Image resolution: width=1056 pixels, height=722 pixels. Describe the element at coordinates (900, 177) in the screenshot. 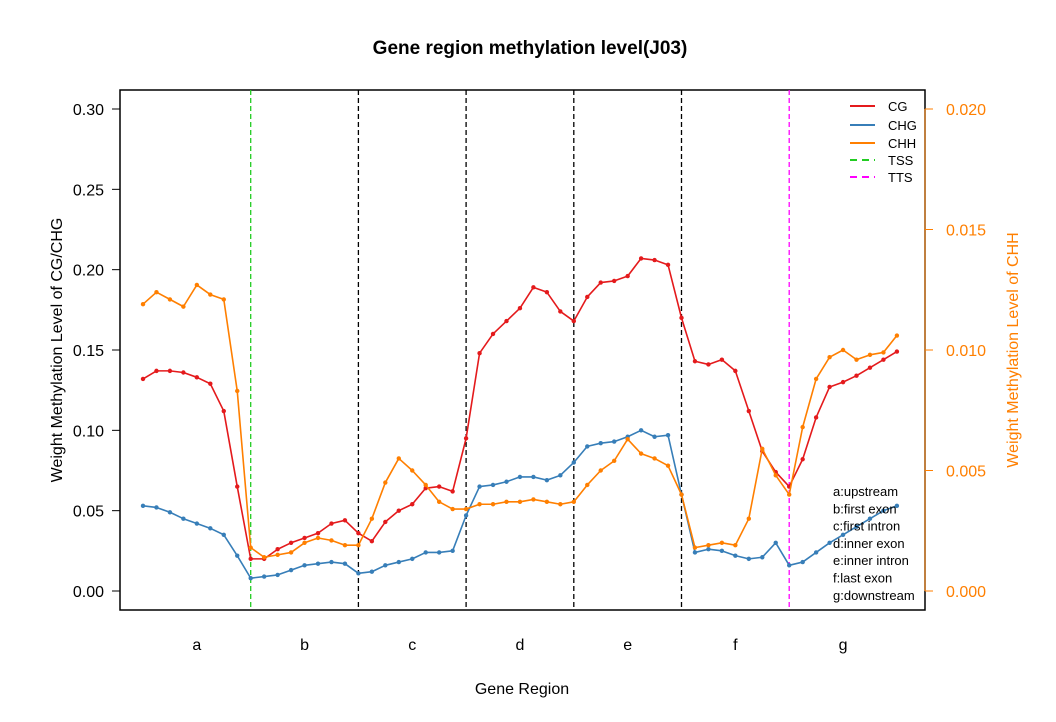

I see `legend-label-tts: TTS` at that location.